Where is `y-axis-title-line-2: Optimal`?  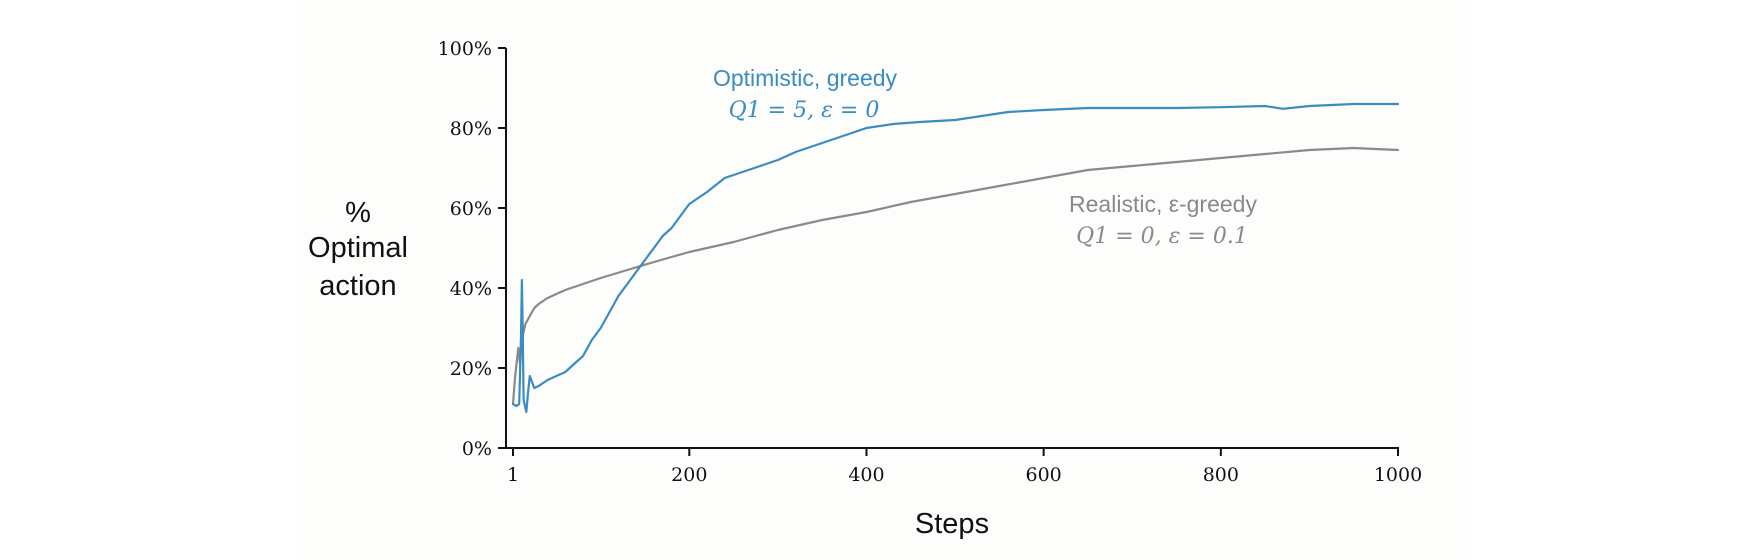
y-axis-title-line-2: Optimal is located at coordinates (358, 248).